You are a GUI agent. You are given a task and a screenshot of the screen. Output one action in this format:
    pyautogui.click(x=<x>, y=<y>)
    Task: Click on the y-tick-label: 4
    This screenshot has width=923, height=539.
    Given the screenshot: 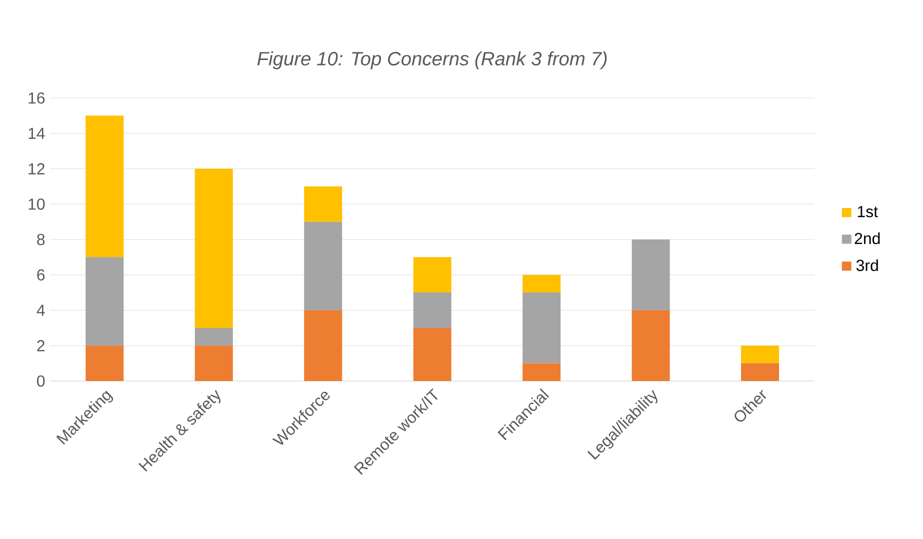 What is the action you would take?
    pyautogui.click(x=40, y=310)
    